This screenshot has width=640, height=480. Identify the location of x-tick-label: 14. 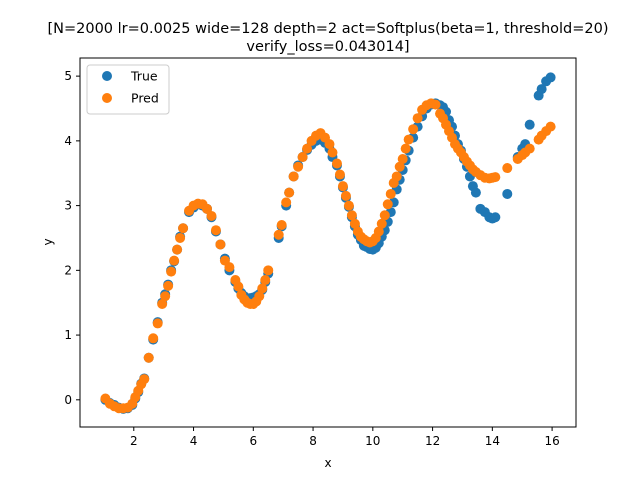
(492, 441).